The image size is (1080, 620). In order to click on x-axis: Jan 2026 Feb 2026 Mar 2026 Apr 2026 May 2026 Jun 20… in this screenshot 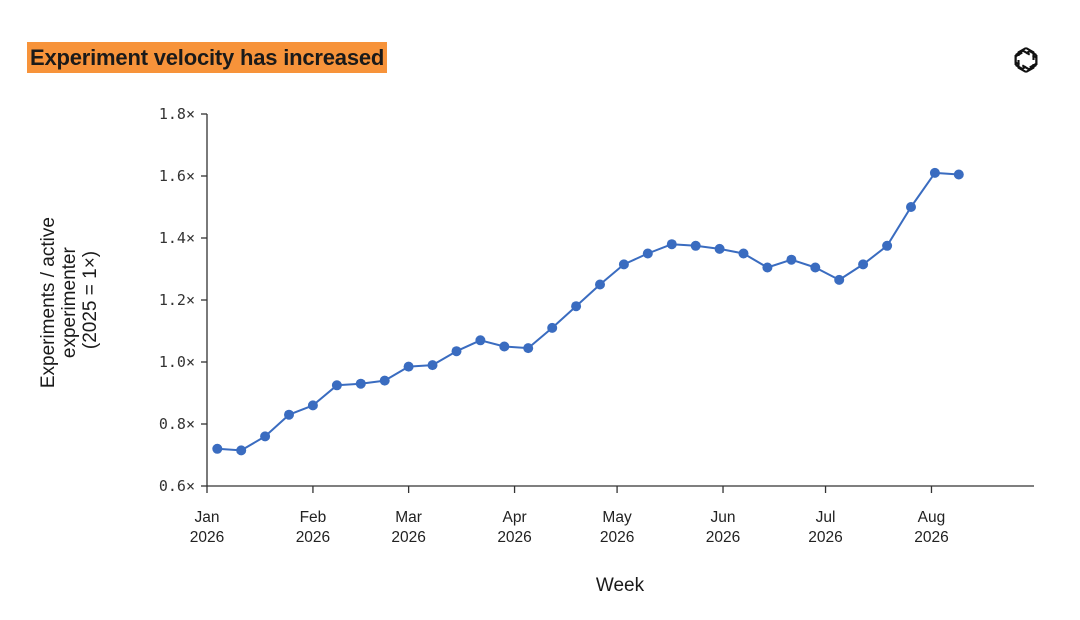, I will do `click(612, 515)`.